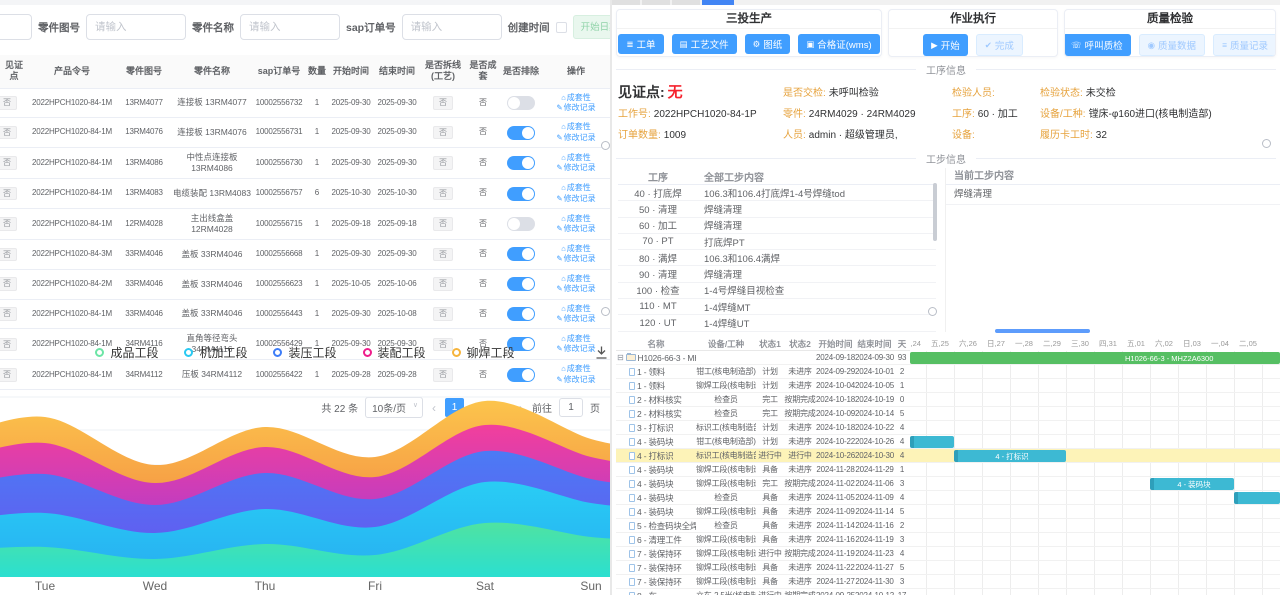 The width and height of the screenshot is (1280, 595). Describe the element at coordinates (777, 242) in the screenshot. I see `step-row: 70 · PT 打底焊PT` at that location.